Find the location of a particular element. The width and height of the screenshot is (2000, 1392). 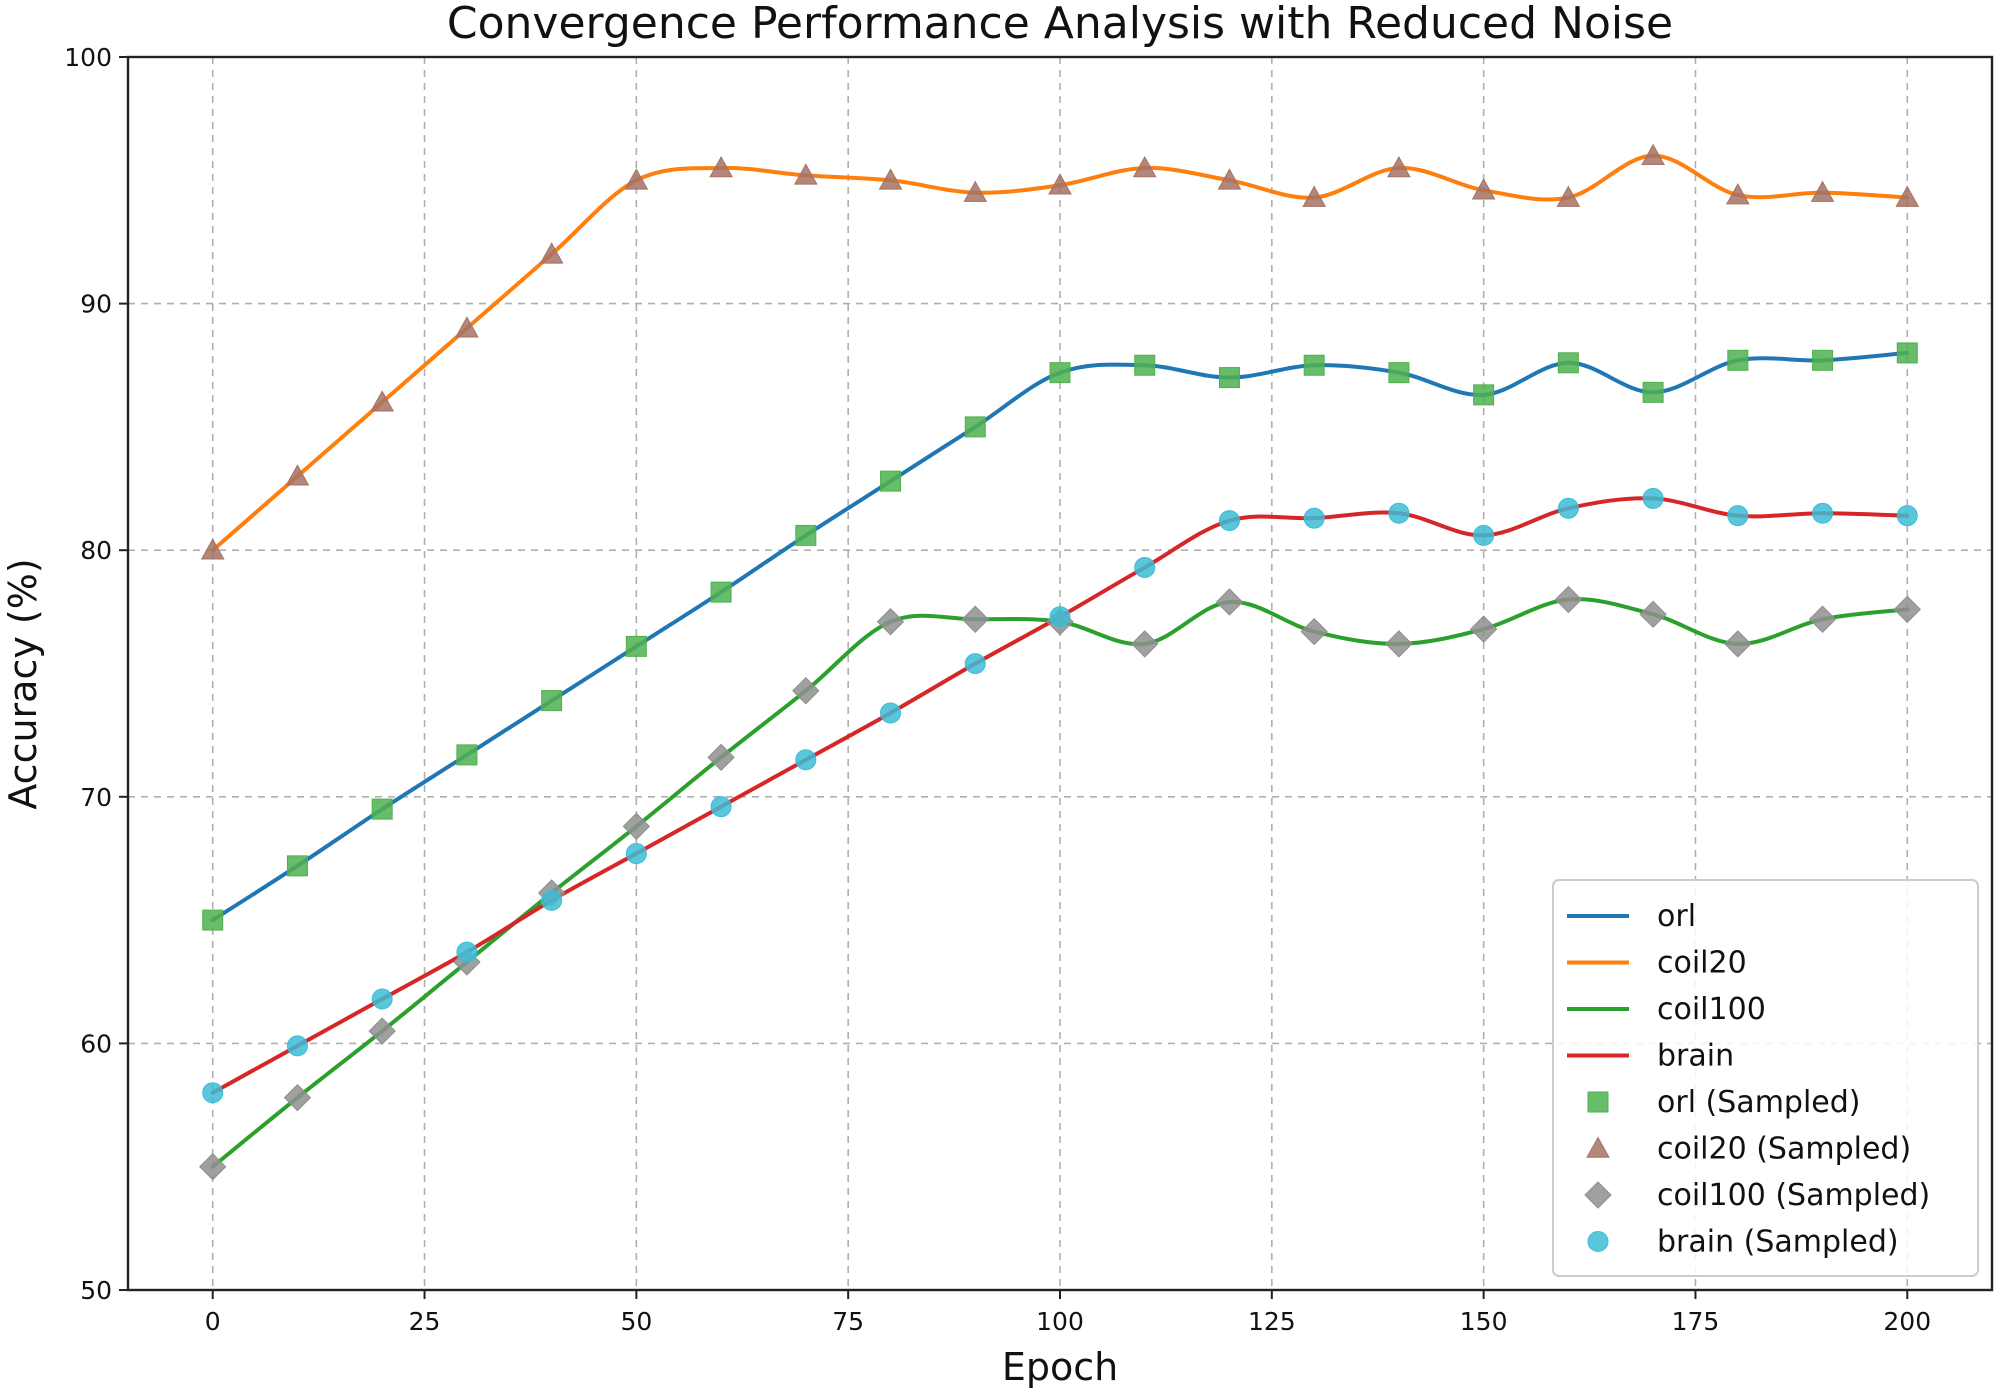

x-tick-label: 175 is located at coordinates (1696, 1321).